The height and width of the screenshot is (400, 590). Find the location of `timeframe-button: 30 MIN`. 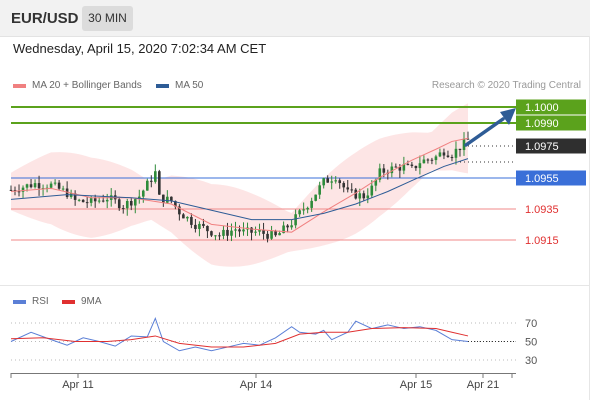

timeframe-button: 30 MIN is located at coordinates (107, 18).